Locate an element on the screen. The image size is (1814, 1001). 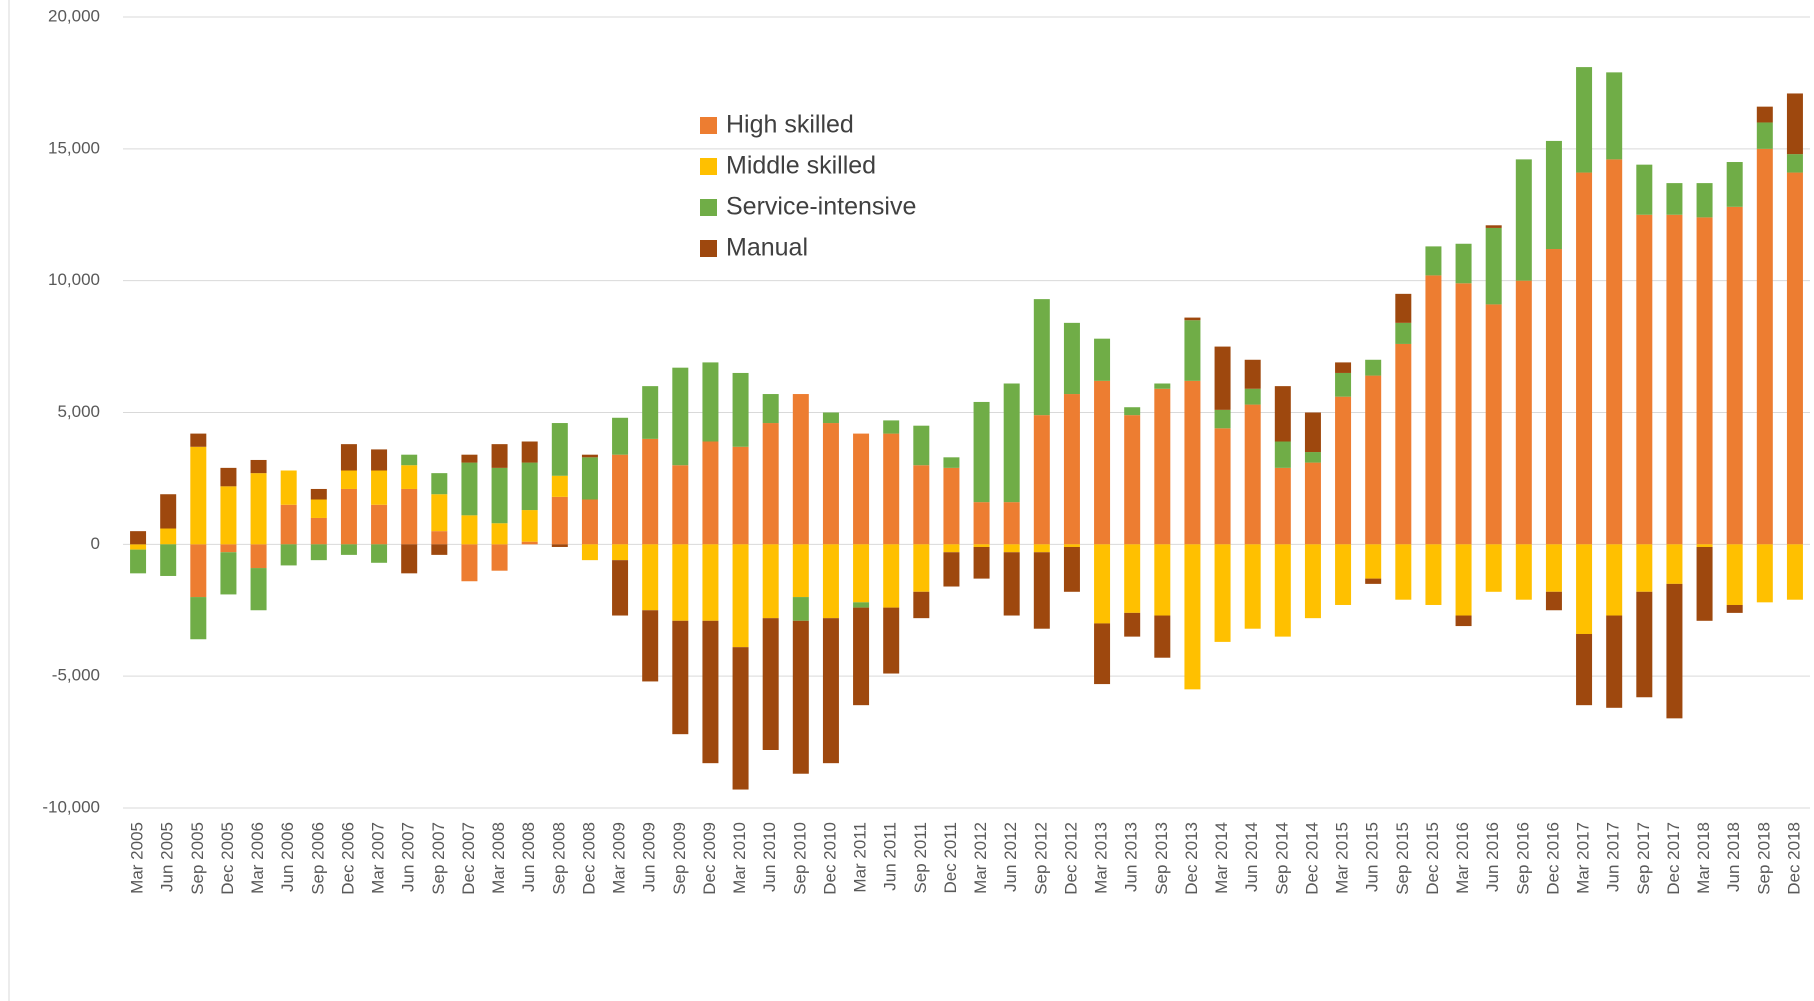
y-tick-label: -5,000 is located at coordinates (76, 675).